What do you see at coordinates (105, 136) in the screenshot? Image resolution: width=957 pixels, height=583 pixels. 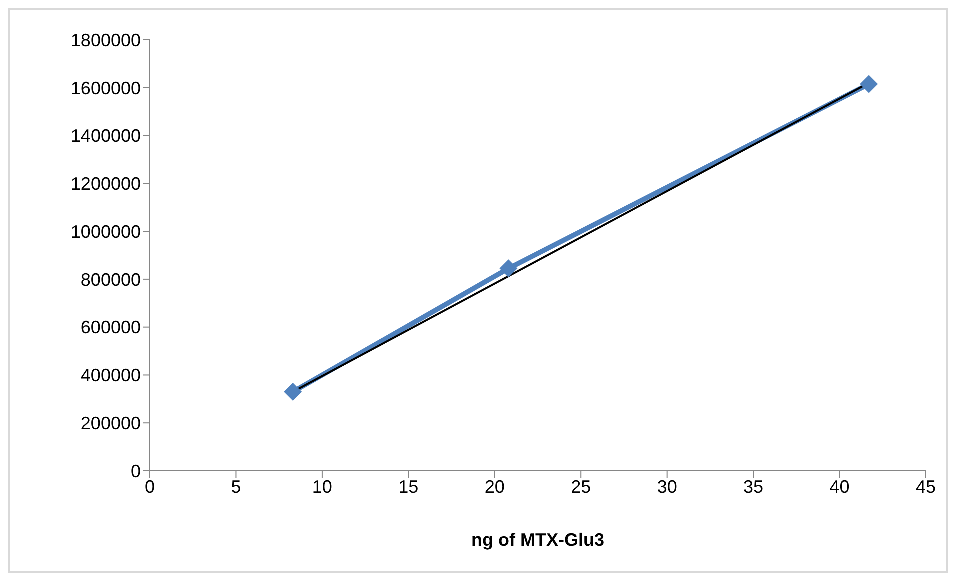 I see `y-tick-label: 1400000` at bounding box center [105, 136].